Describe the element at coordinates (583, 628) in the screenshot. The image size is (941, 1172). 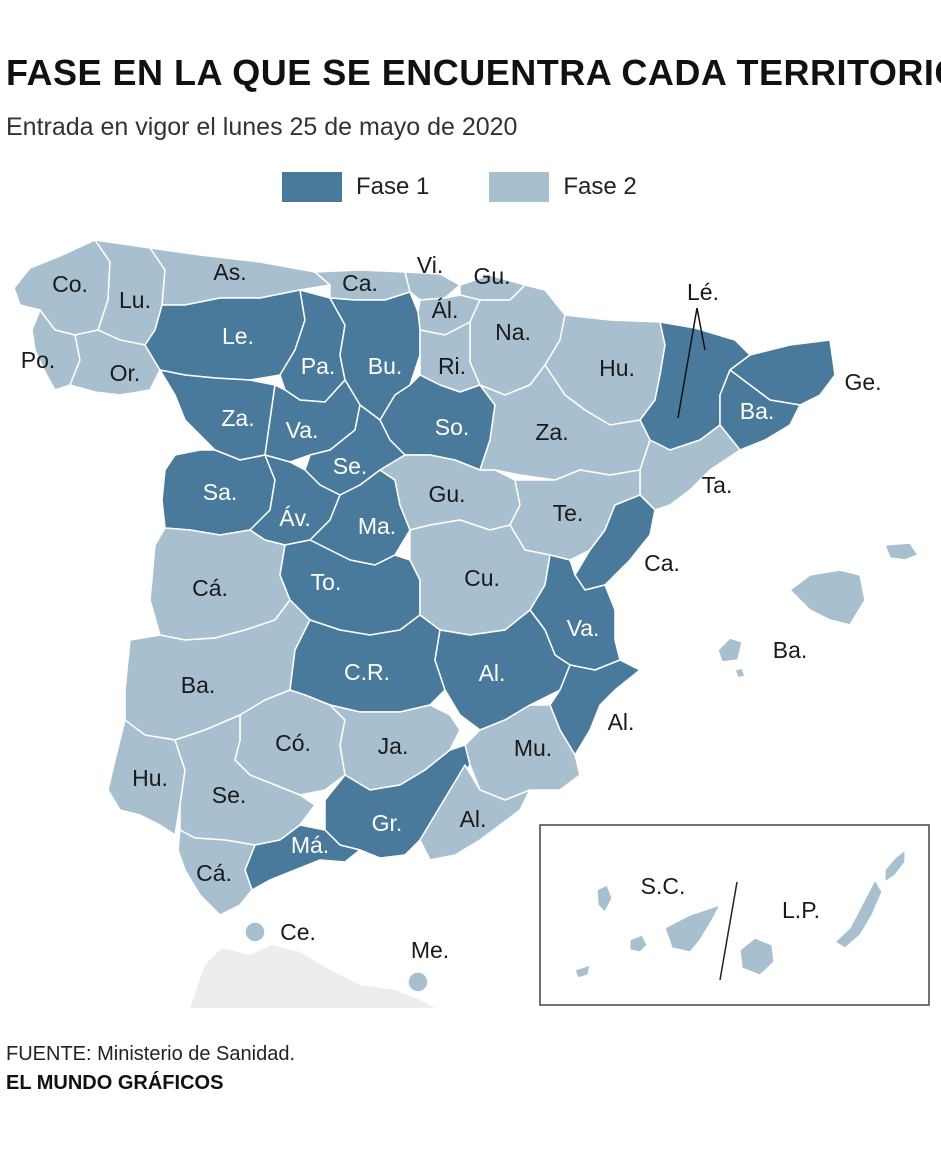
I see `province-label-valencia: Va.` at that location.